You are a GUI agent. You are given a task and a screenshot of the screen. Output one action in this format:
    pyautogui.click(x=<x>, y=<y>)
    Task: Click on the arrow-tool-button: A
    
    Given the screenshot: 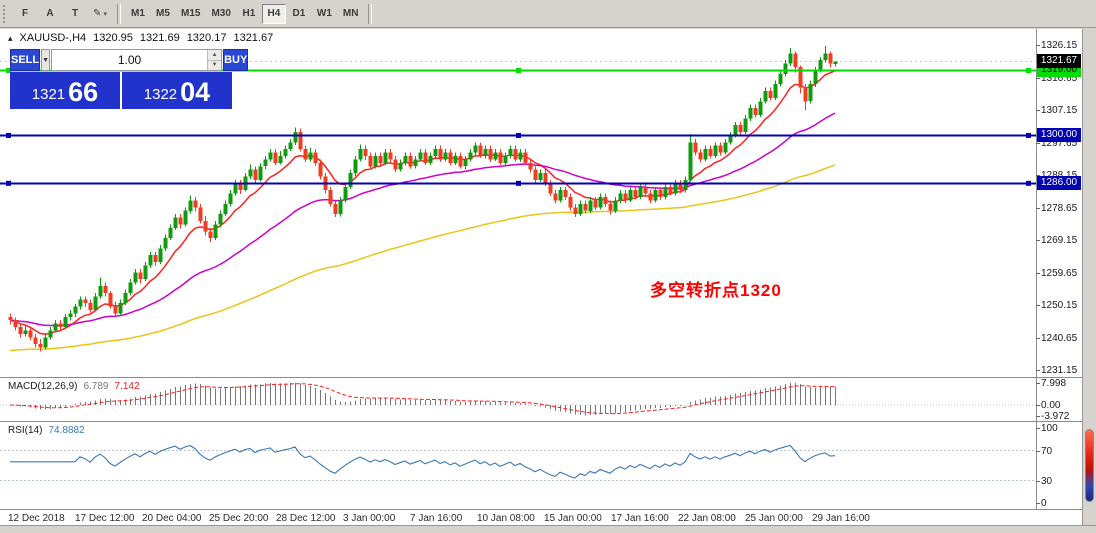 What is the action you would take?
    pyautogui.click(x=50, y=13)
    